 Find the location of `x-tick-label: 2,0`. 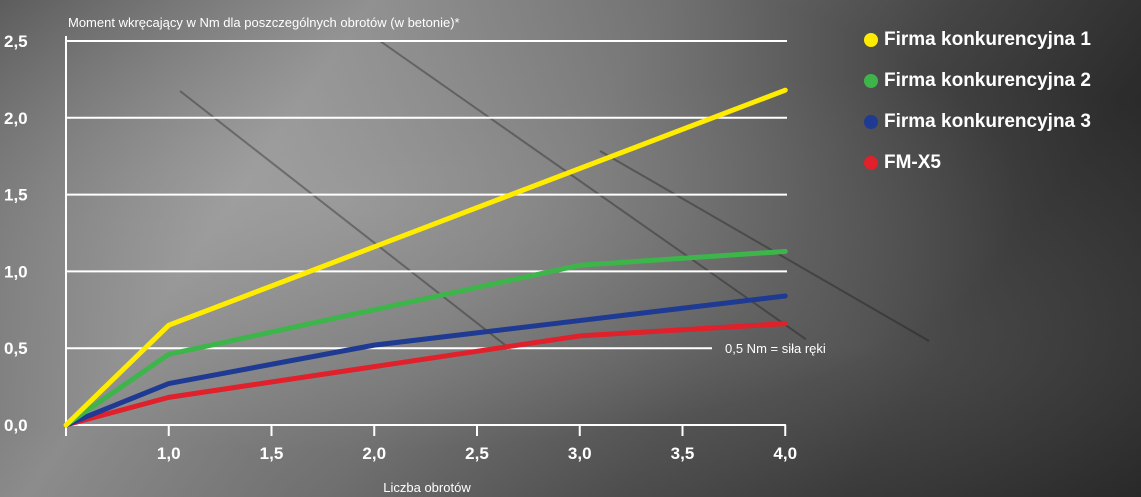

x-tick-label: 2,0 is located at coordinates (374, 453).